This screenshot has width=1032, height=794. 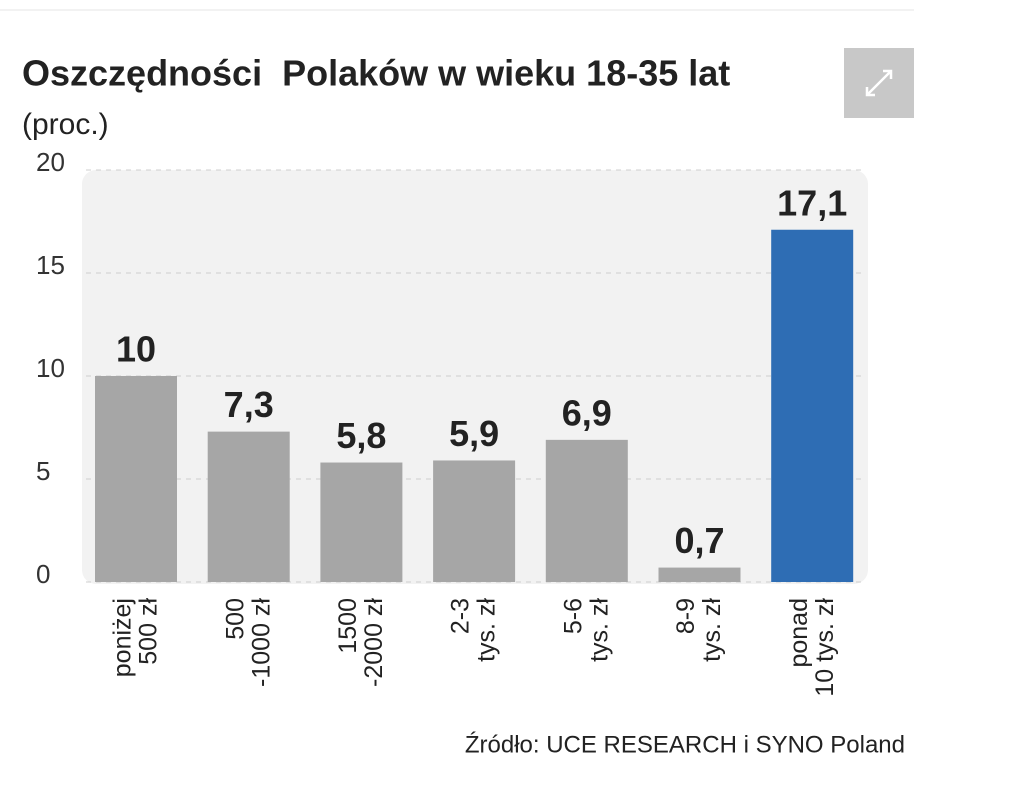 What do you see at coordinates (43, 471) in the screenshot?
I see `y-tick-label: 5` at bounding box center [43, 471].